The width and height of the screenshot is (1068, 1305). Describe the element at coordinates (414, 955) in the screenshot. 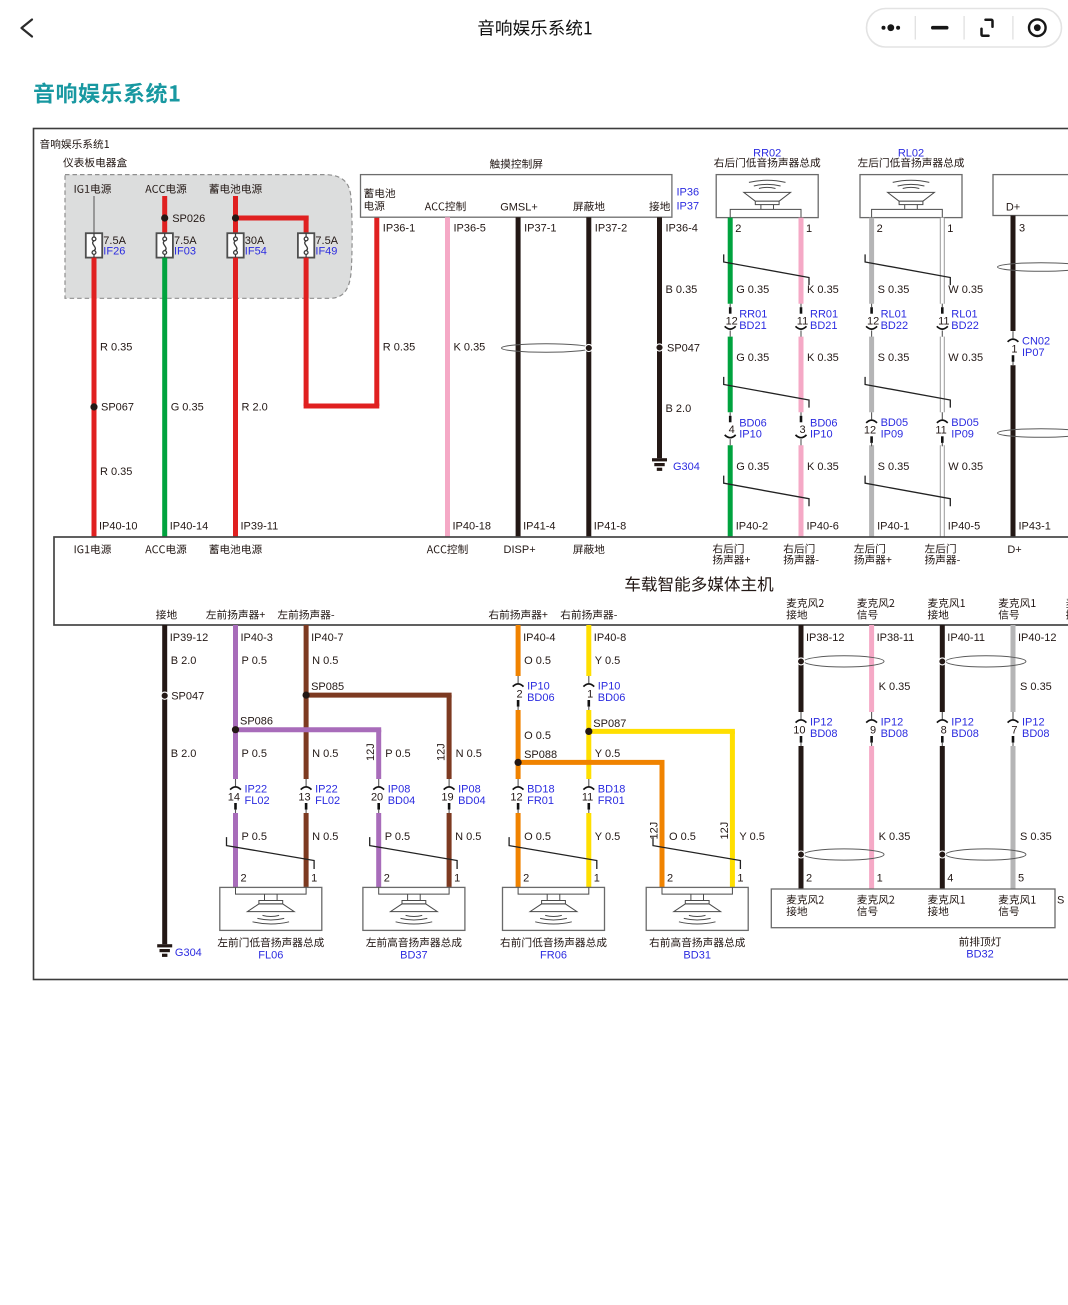

I see `svg-text: BD37` at that location.